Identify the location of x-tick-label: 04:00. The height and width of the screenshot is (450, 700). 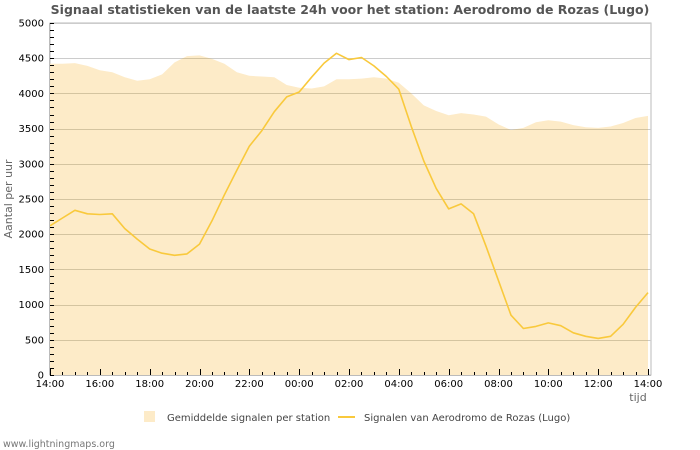
(398, 384).